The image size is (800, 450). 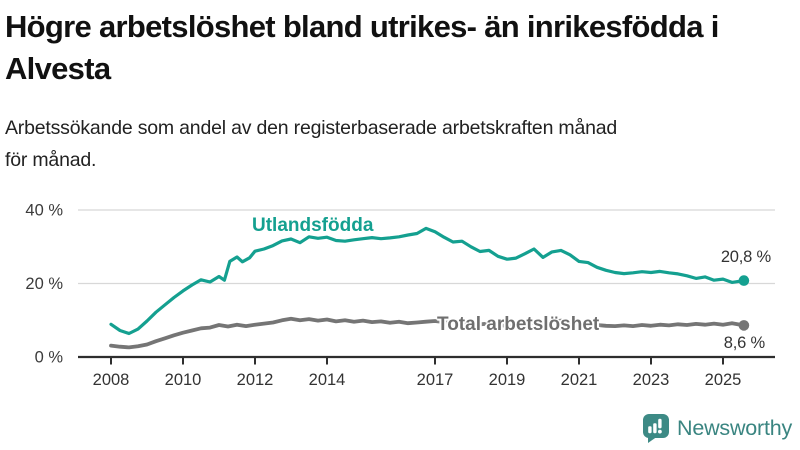 I want to click on utlandsfodda-end-dot, so click(x=744, y=280).